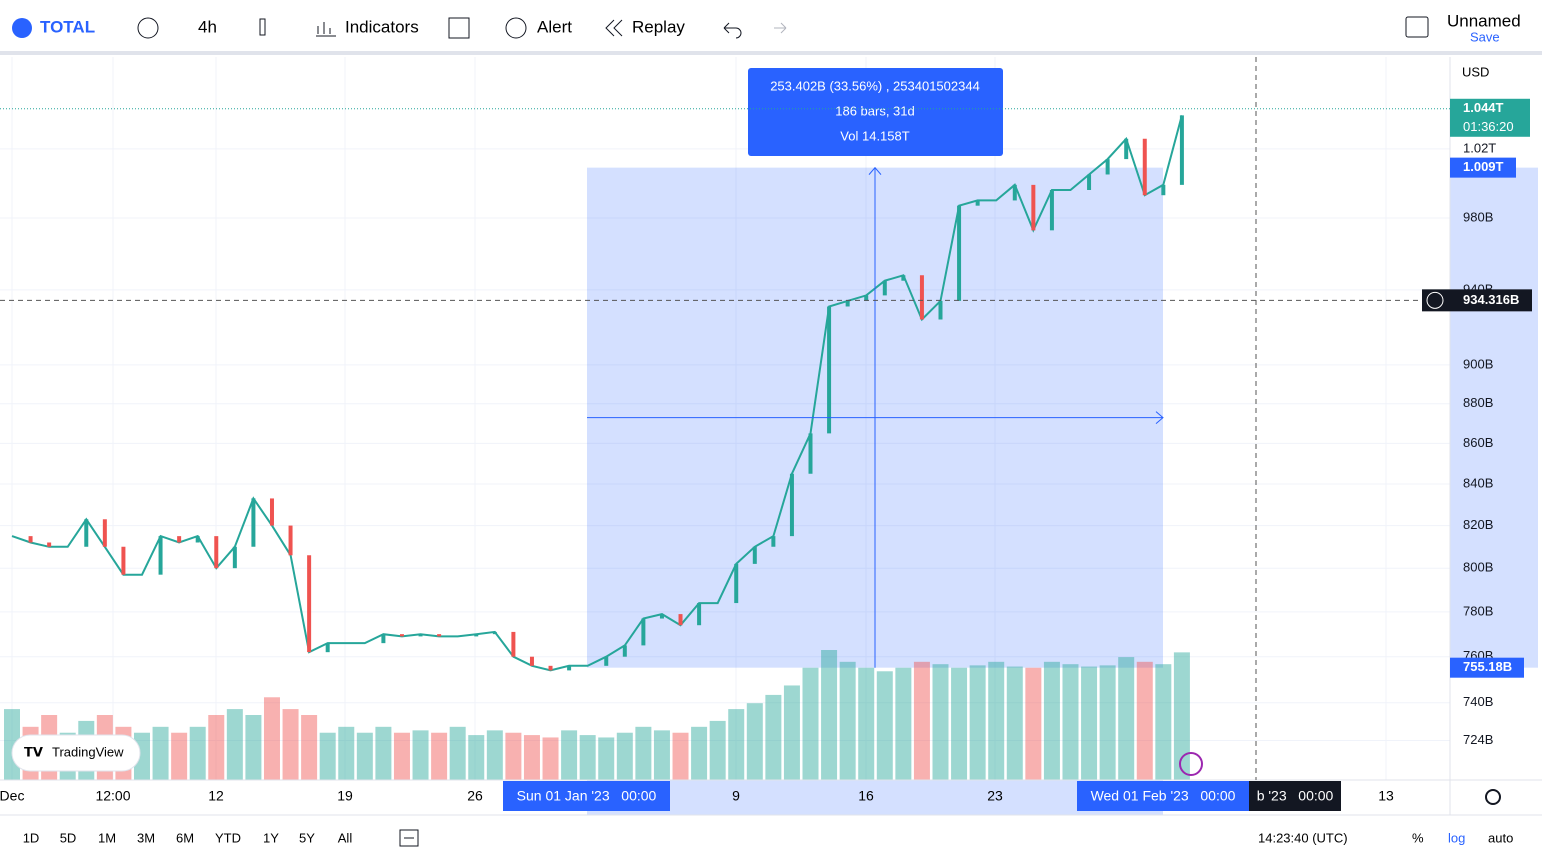  I want to click on templates, so click(459, 28).